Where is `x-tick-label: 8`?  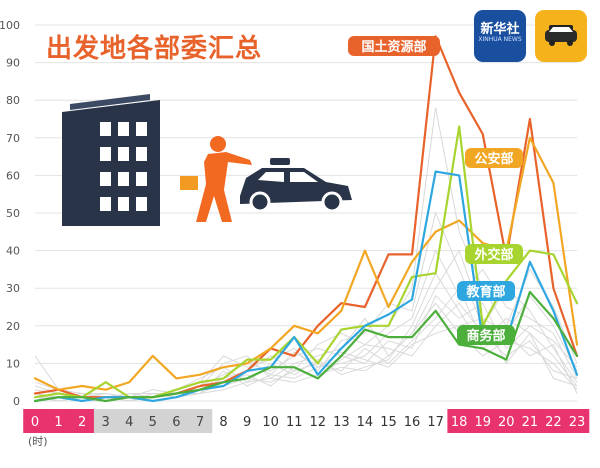 x-tick-label: 8 is located at coordinates (223, 422).